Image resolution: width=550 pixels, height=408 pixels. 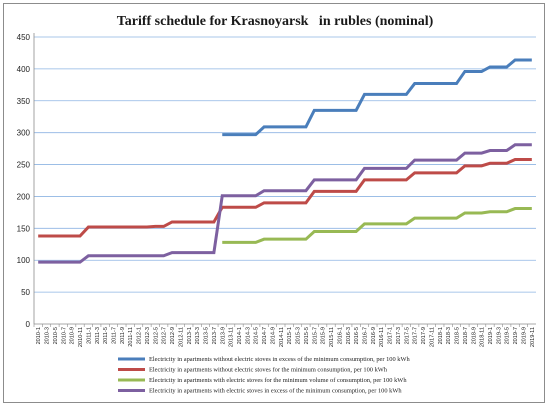 What do you see at coordinates (131, 337) in the screenshot?
I see `x-tick-label: 2011-11` at bounding box center [131, 337].